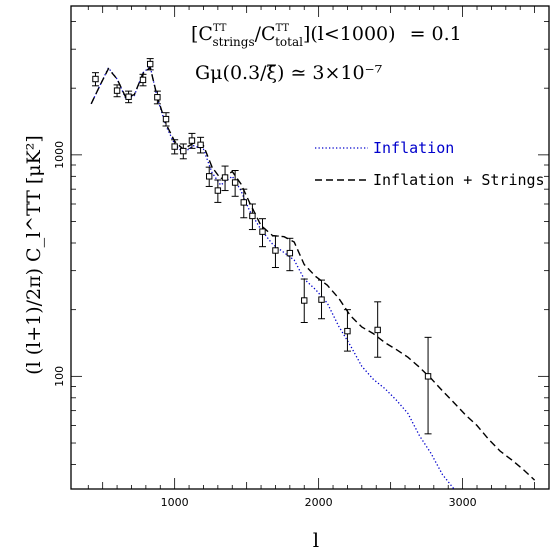 The image size is (554, 551). I want to click on x-tick-label: 3000, so click(463, 502).